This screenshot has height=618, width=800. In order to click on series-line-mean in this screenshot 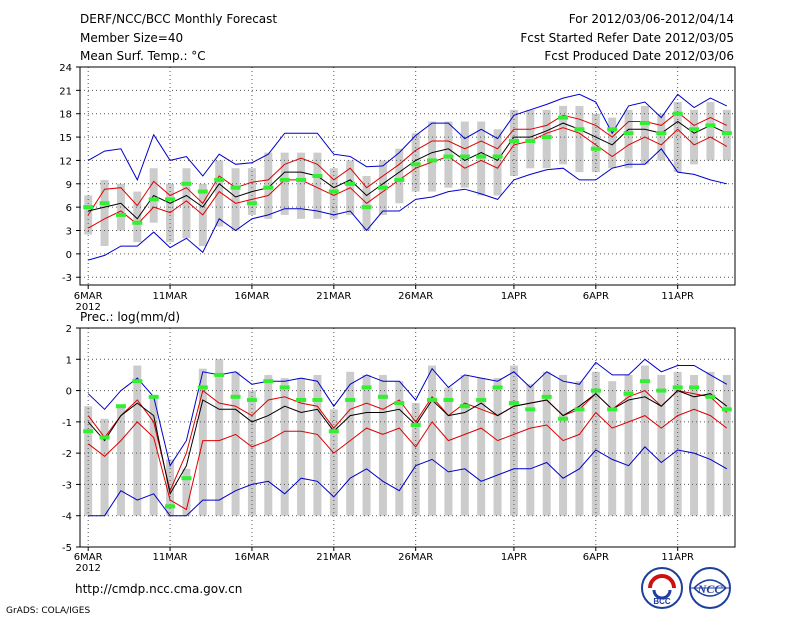, I will do `click(407, 443)`.